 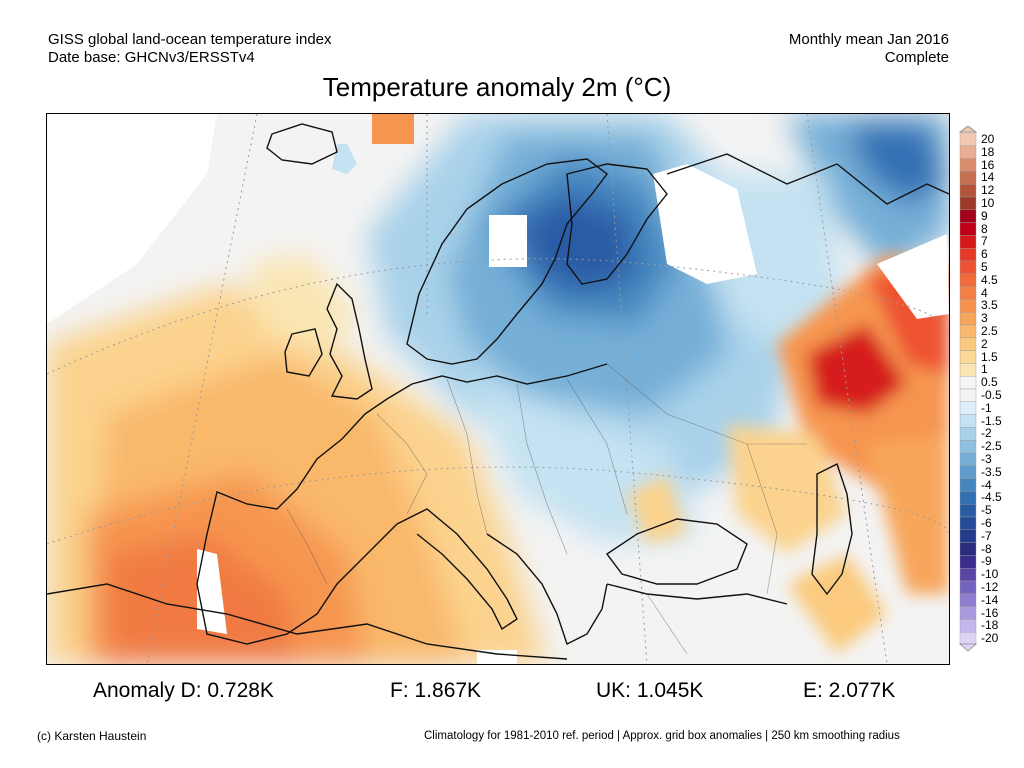 I want to click on colorbar-top-arrow, so click(x=968, y=129).